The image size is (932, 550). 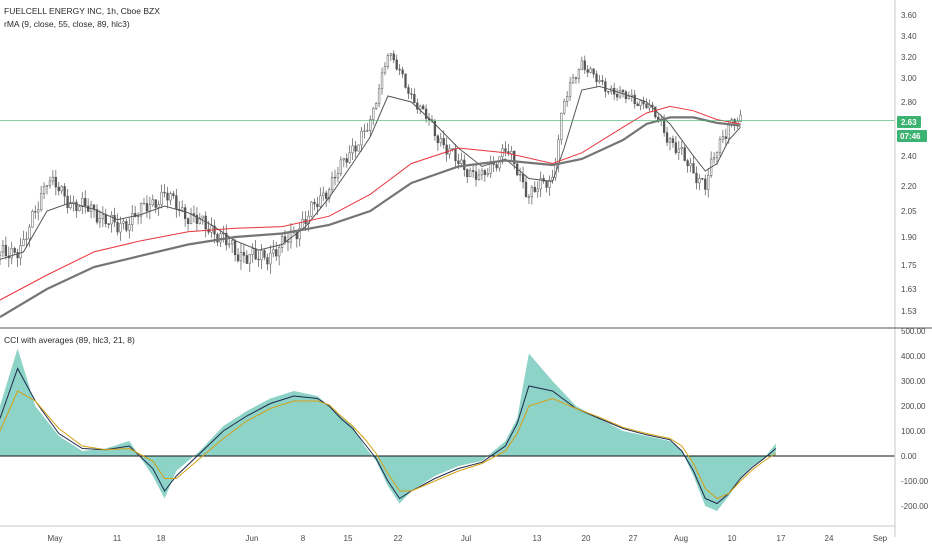 What do you see at coordinates (909, 36) in the screenshot?
I see `price-tick-label: 3.40` at bounding box center [909, 36].